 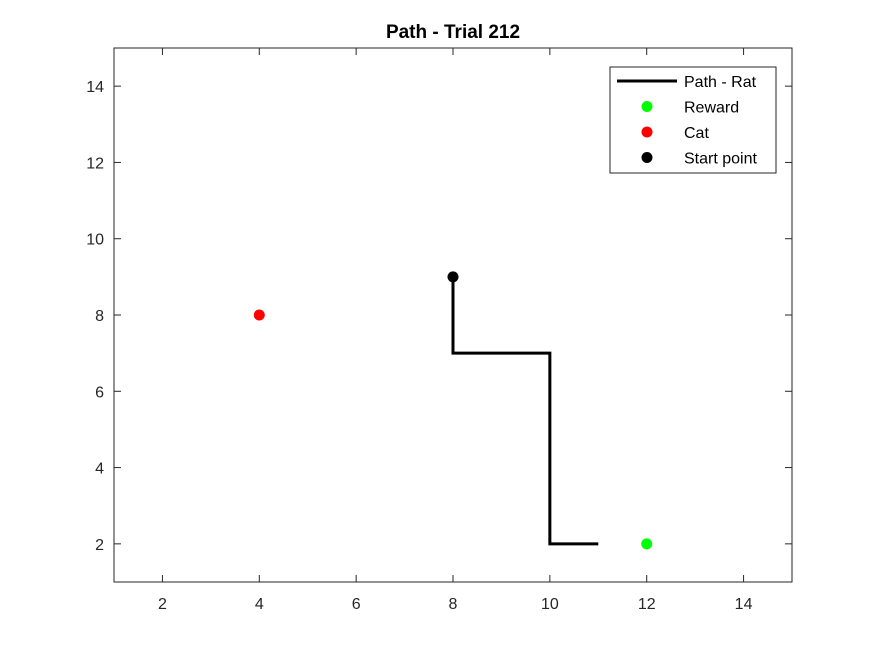 I want to click on x-tick-label: 8, so click(x=453, y=604).